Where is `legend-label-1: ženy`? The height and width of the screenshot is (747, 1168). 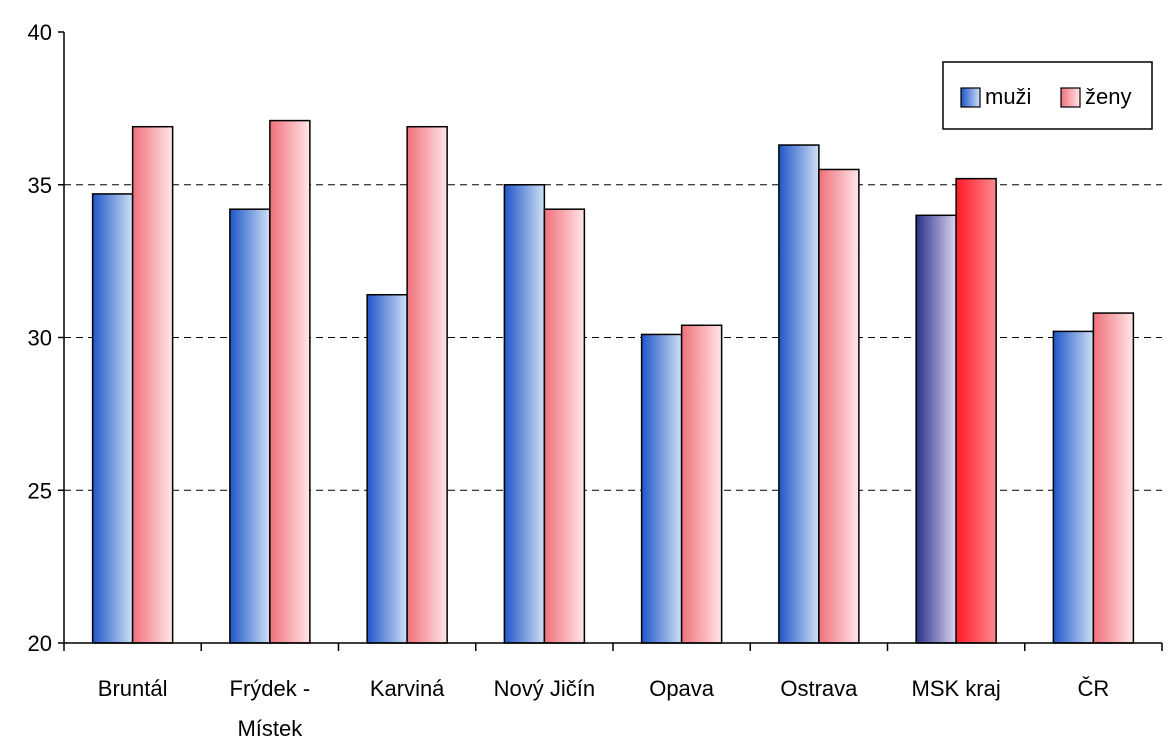 legend-label-1: ženy is located at coordinates (1108, 96).